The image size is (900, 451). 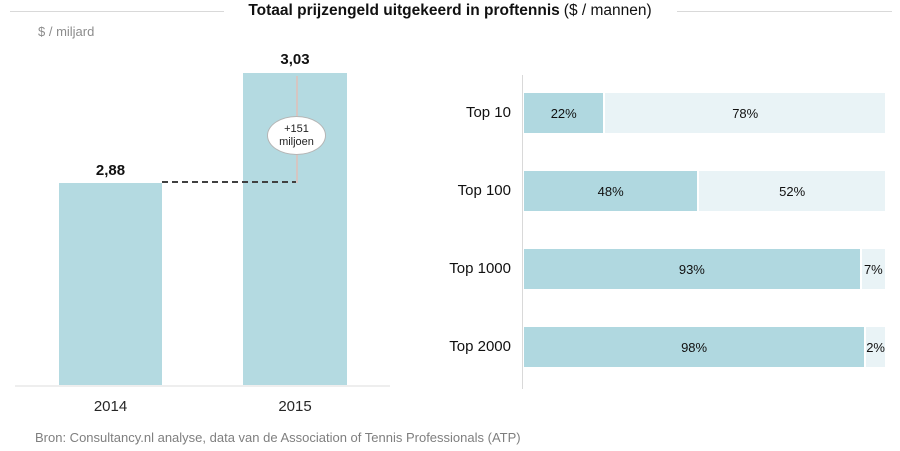 I want to click on x-axis-baseline, so click(x=202, y=386).